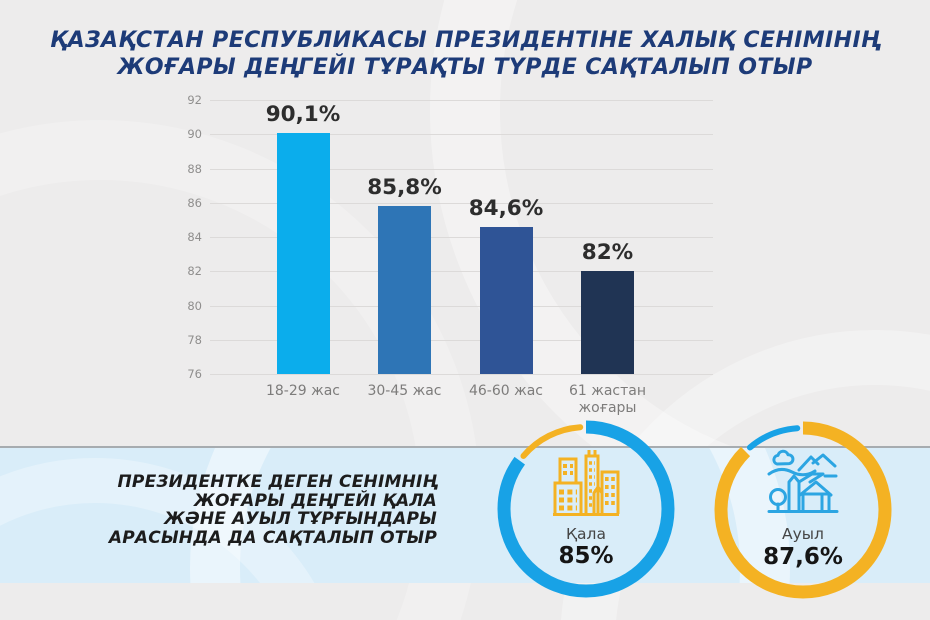 The height and width of the screenshot is (620, 930). I want to click on y-axis-tick-label: 78, so click(194, 339).